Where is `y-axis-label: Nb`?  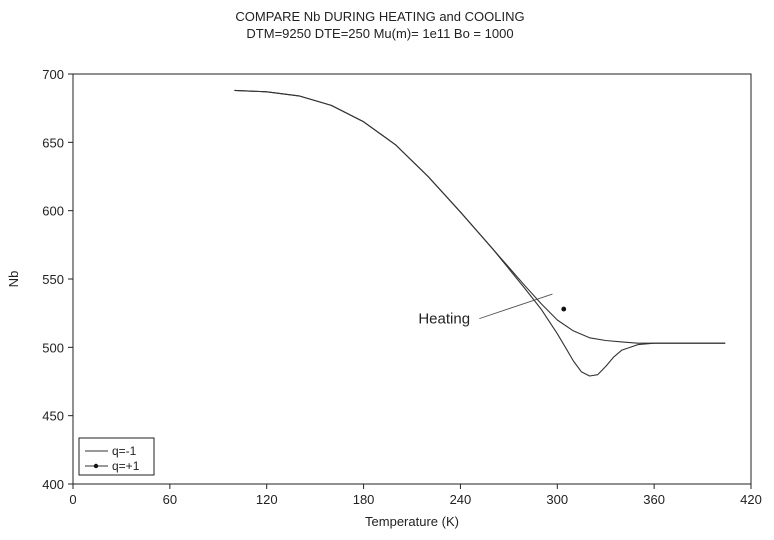 y-axis-label: Nb is located at coordinates (13, 279).